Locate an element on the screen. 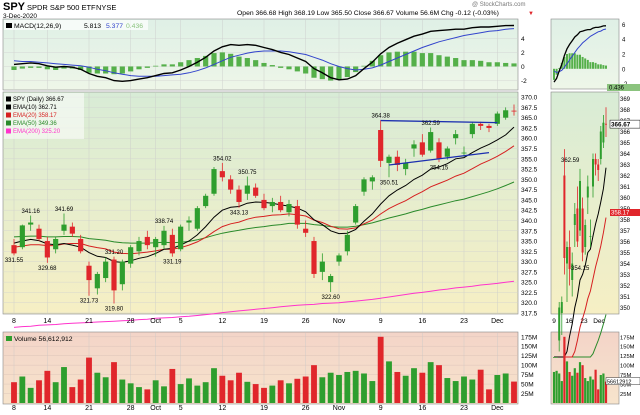  price-annotation: 341.69 is located at coordinates (64, 210).